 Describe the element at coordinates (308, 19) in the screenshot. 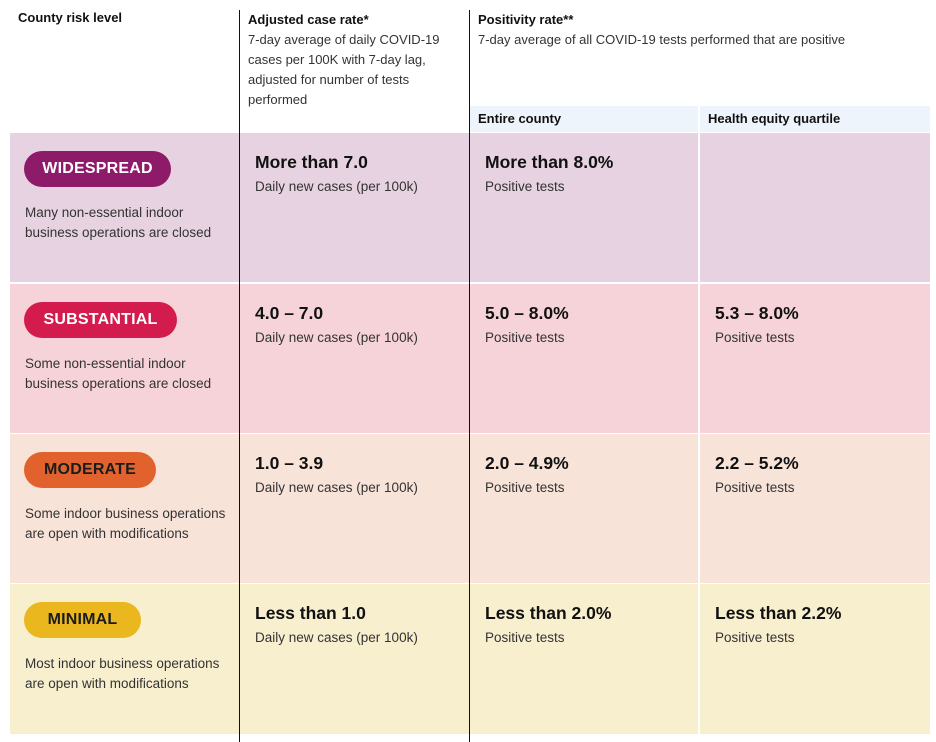

I see `case-rate-title: Adjusted case rate*` at that location.